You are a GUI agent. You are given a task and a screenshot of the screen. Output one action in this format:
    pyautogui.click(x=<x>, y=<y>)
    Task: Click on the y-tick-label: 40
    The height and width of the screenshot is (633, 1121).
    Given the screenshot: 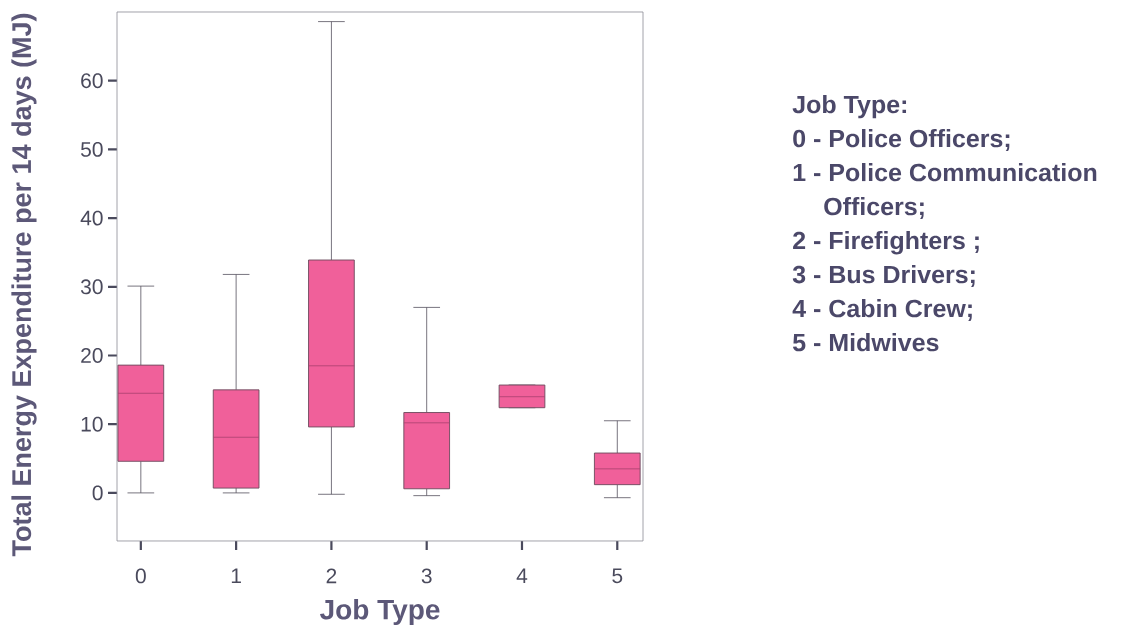 What is the action you would take?
    pyautogui.click(x=91, y=218)
    